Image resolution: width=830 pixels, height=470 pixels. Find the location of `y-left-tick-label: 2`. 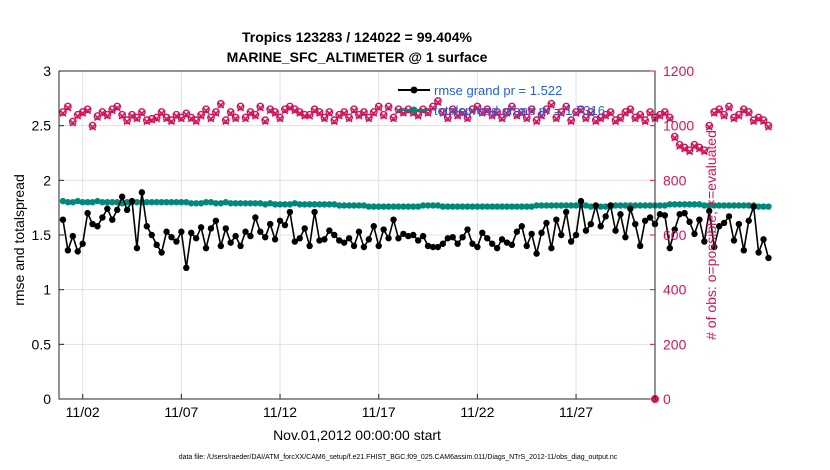

y-left-tick-label: 2 is located at coordinates (47, 180).